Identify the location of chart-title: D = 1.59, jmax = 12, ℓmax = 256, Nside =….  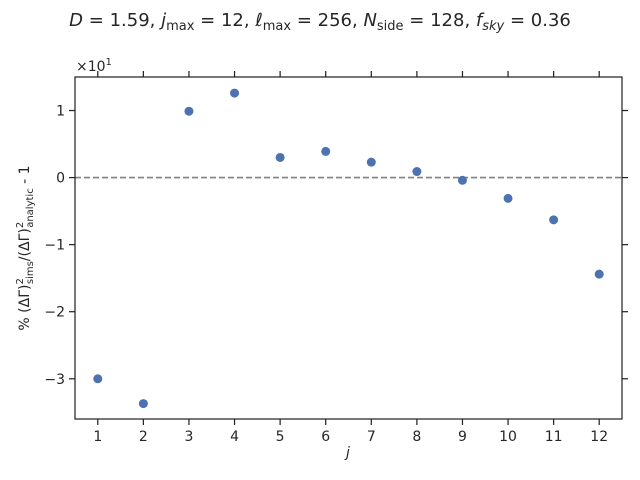
(320, 22).